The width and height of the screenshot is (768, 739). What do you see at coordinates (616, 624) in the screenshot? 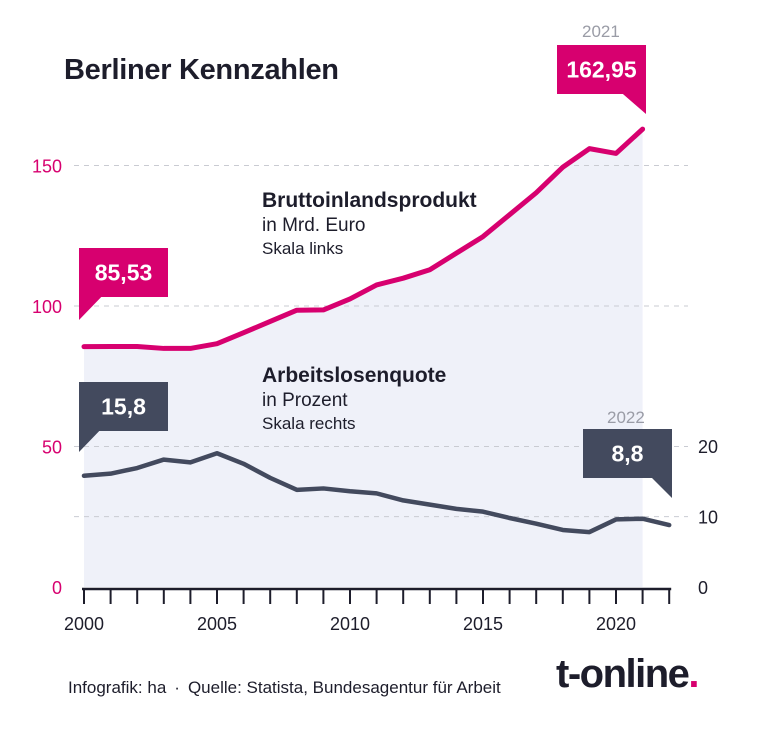
I see `x-tick-label: 2020` at bounding box center [616, 624].